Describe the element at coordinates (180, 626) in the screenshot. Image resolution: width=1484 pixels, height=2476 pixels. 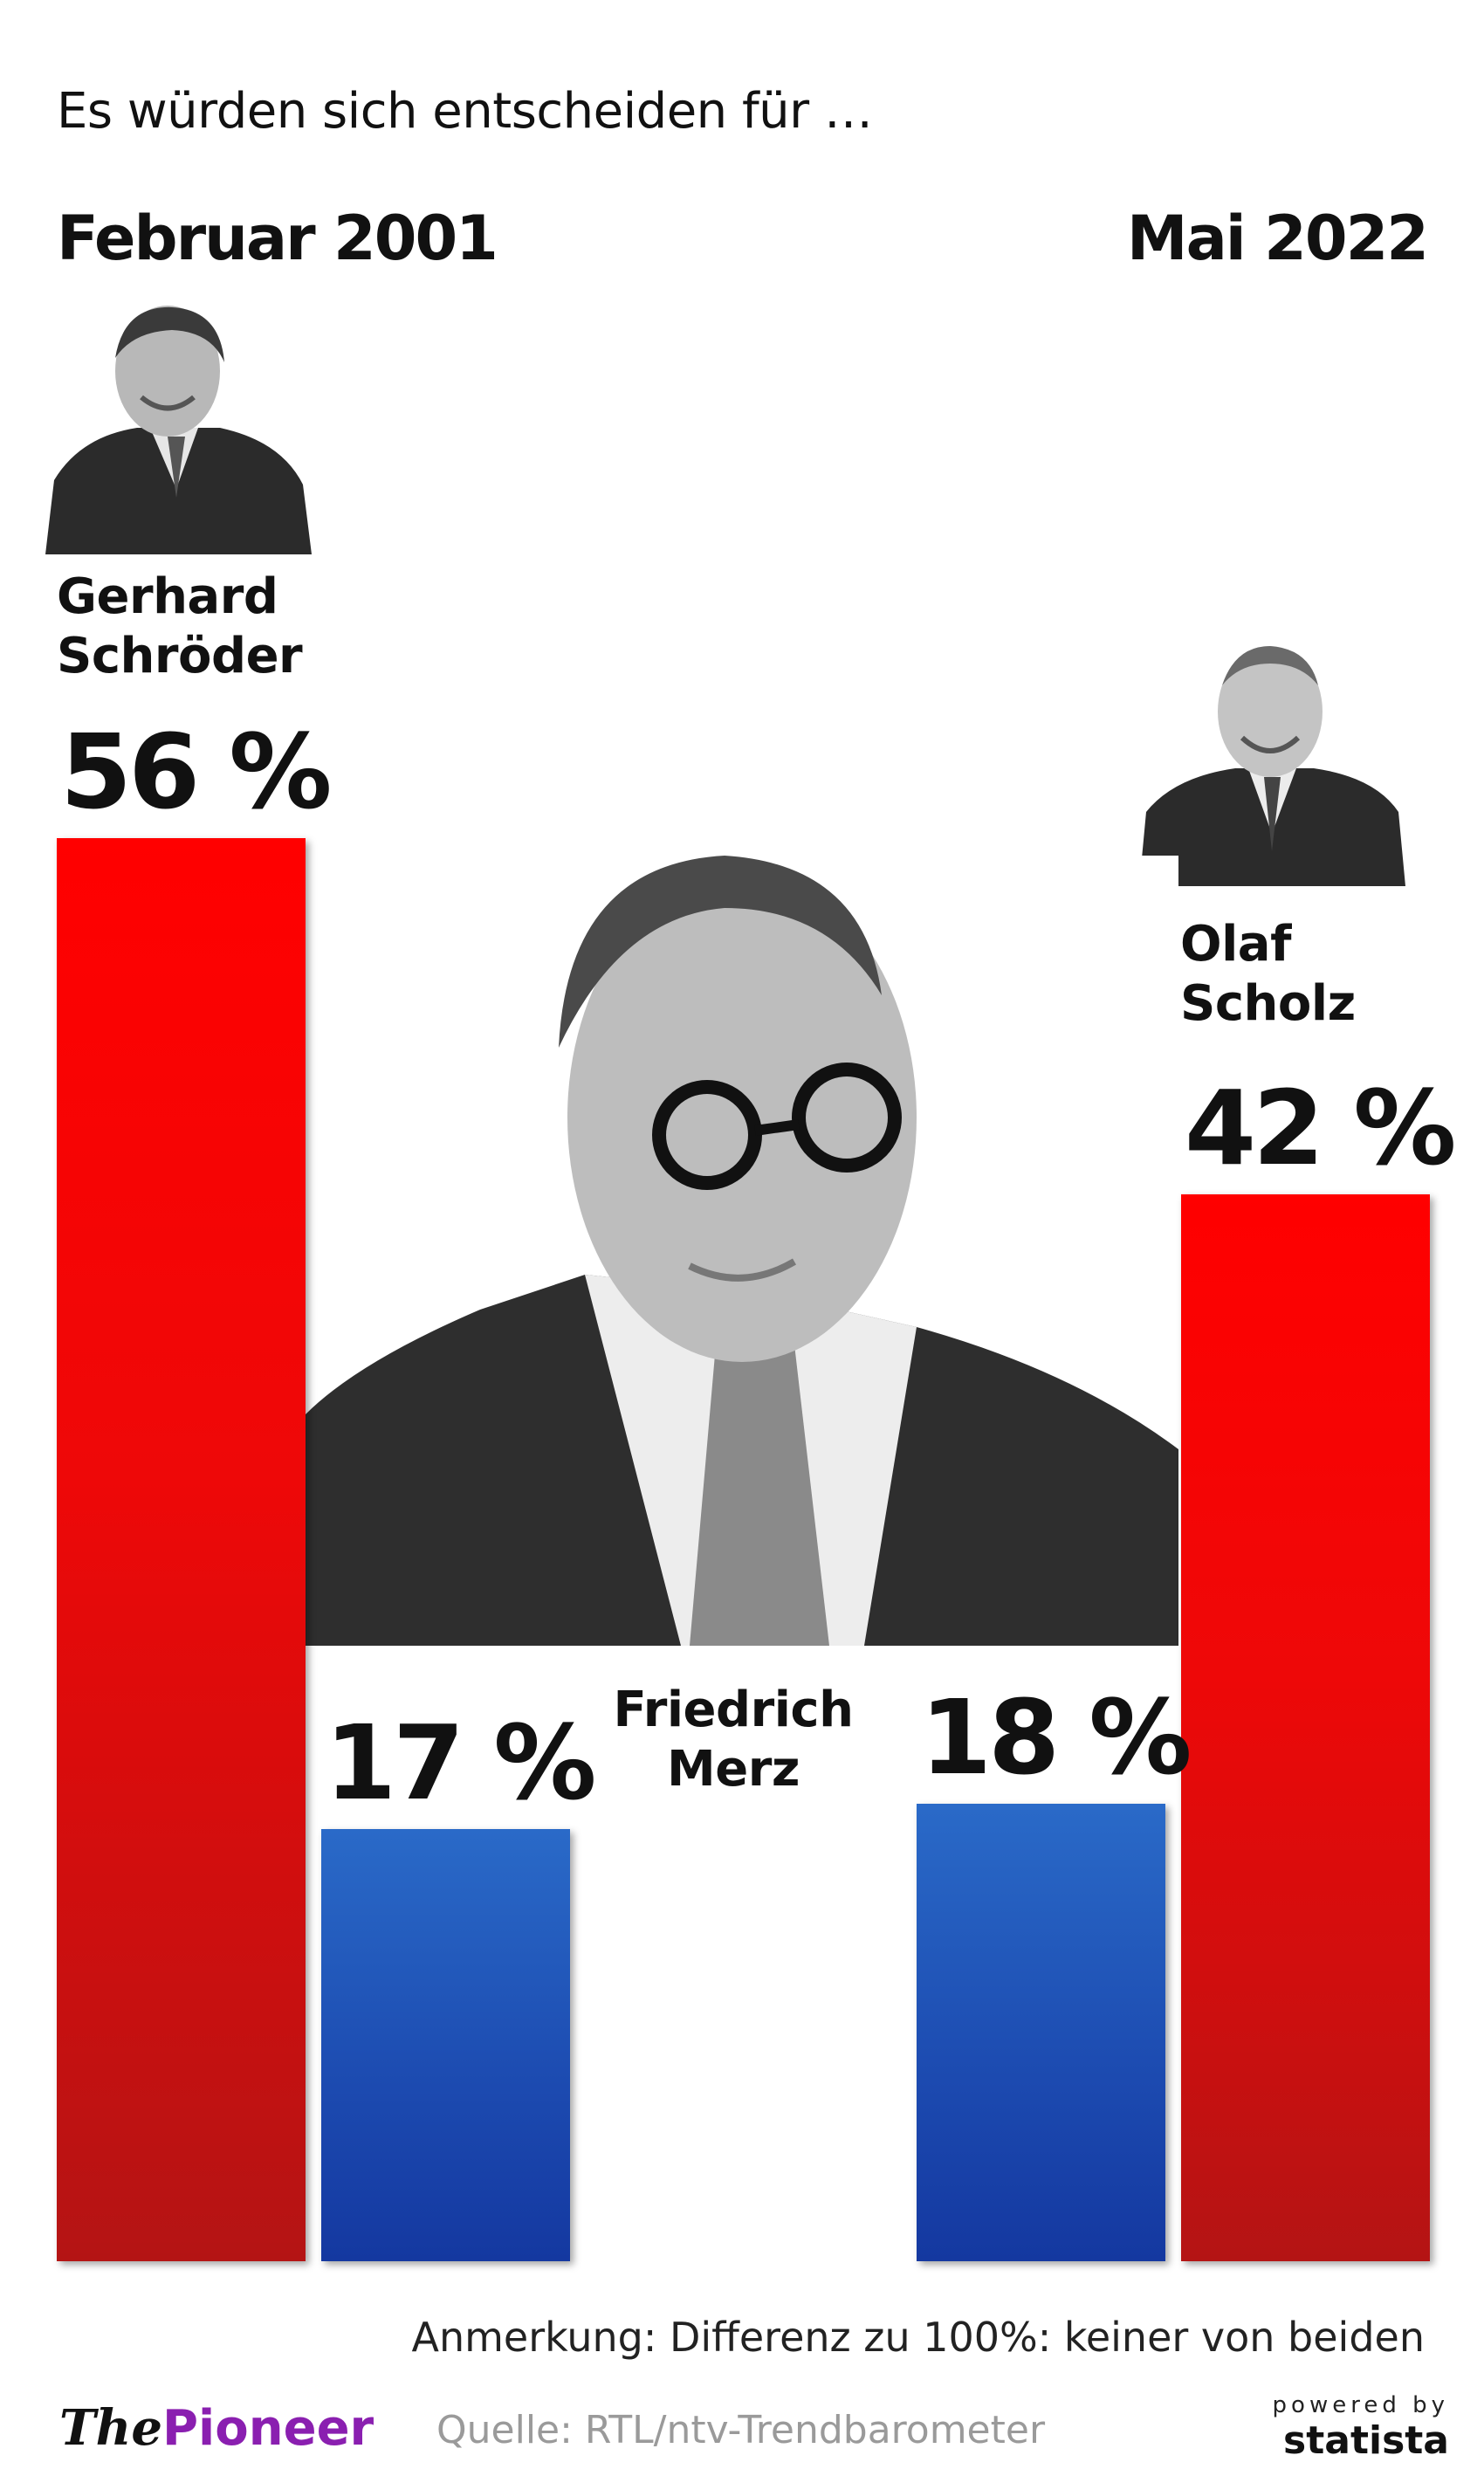
I see `label-schroeder: Gerhard Schröder` at that location.